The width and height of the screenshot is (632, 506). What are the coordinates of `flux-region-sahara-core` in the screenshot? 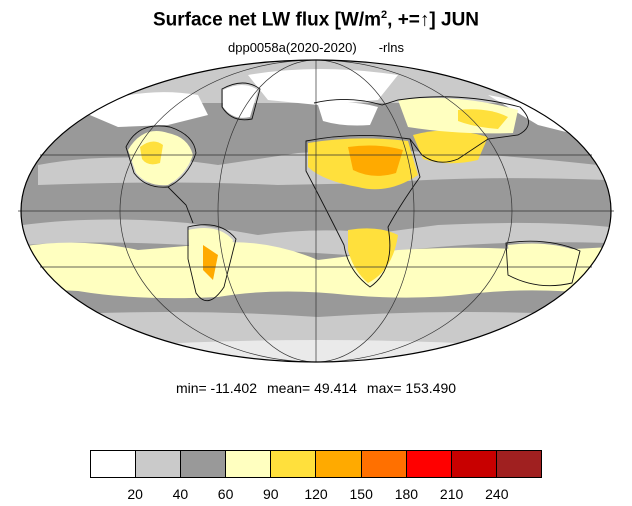 It's located at (375, 160).